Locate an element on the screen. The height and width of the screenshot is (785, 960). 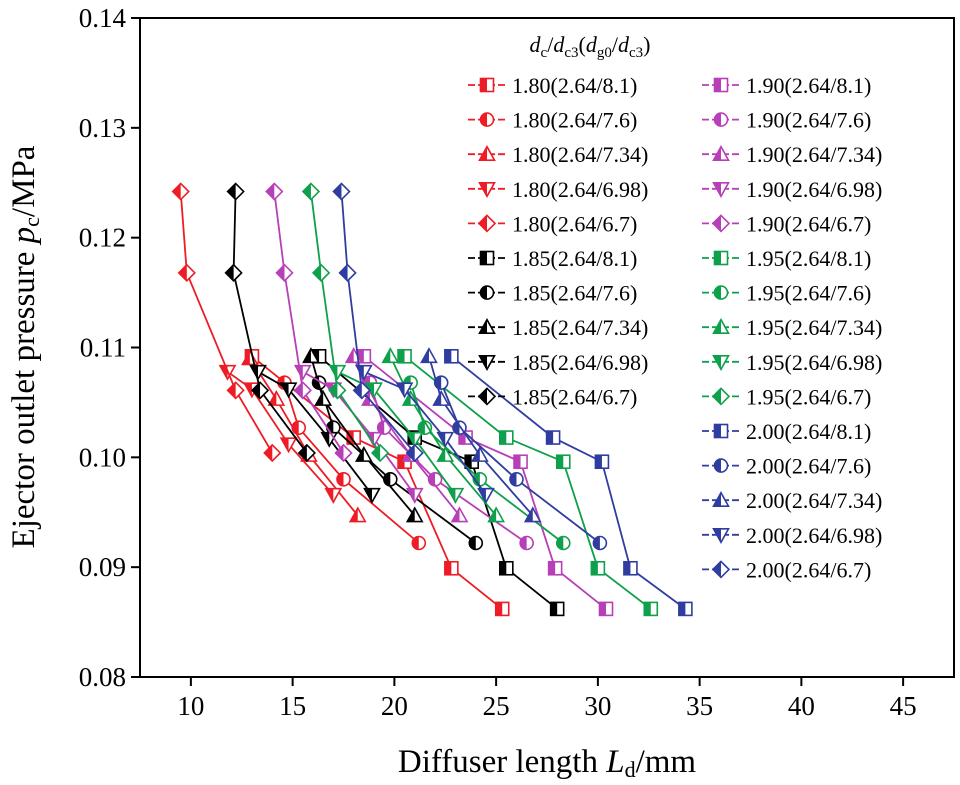
y-tick-label: 0.10 is located at coordinates (102, 457).